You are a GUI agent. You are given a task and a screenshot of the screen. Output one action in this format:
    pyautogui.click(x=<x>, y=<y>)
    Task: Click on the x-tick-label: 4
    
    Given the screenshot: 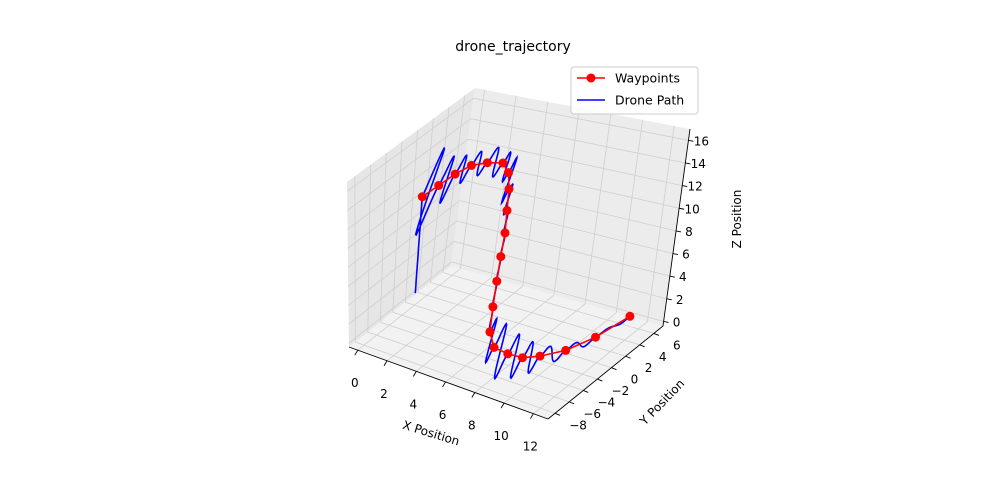 What is the action you would take?
    pyautogui.click(x=413, y=404)
    